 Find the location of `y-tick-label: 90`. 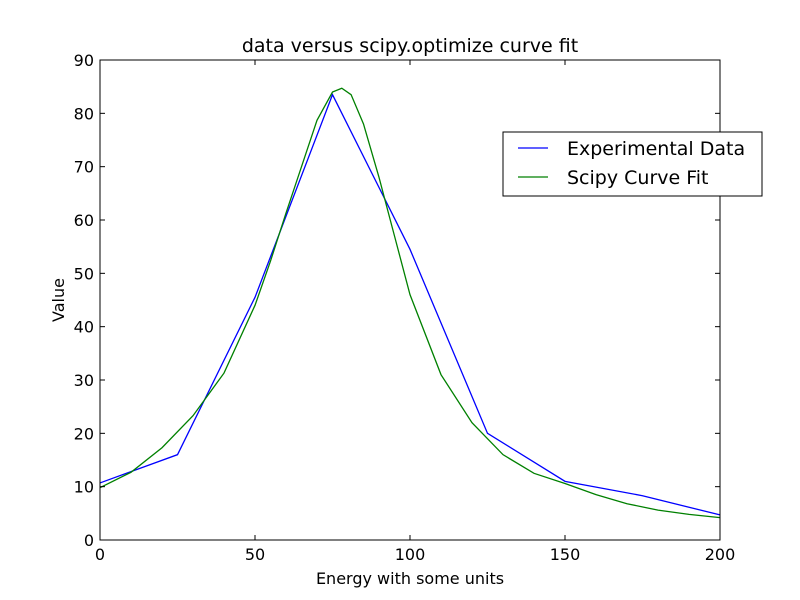

y-tick-label: 90 is located at coordinates (84, 60).